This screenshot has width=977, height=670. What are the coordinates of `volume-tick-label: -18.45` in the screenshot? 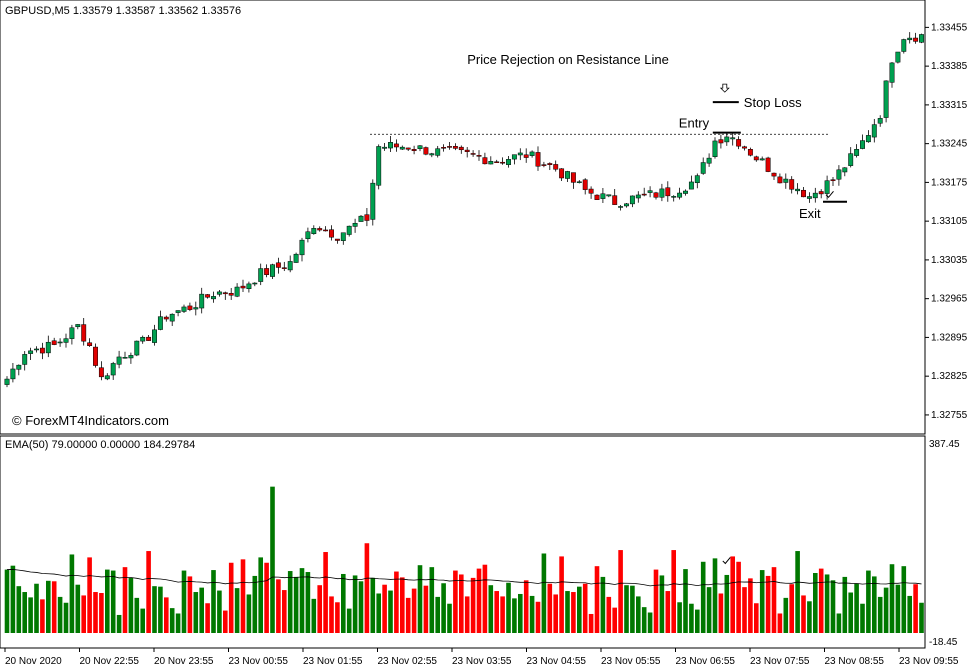 It's located at (943, 642).